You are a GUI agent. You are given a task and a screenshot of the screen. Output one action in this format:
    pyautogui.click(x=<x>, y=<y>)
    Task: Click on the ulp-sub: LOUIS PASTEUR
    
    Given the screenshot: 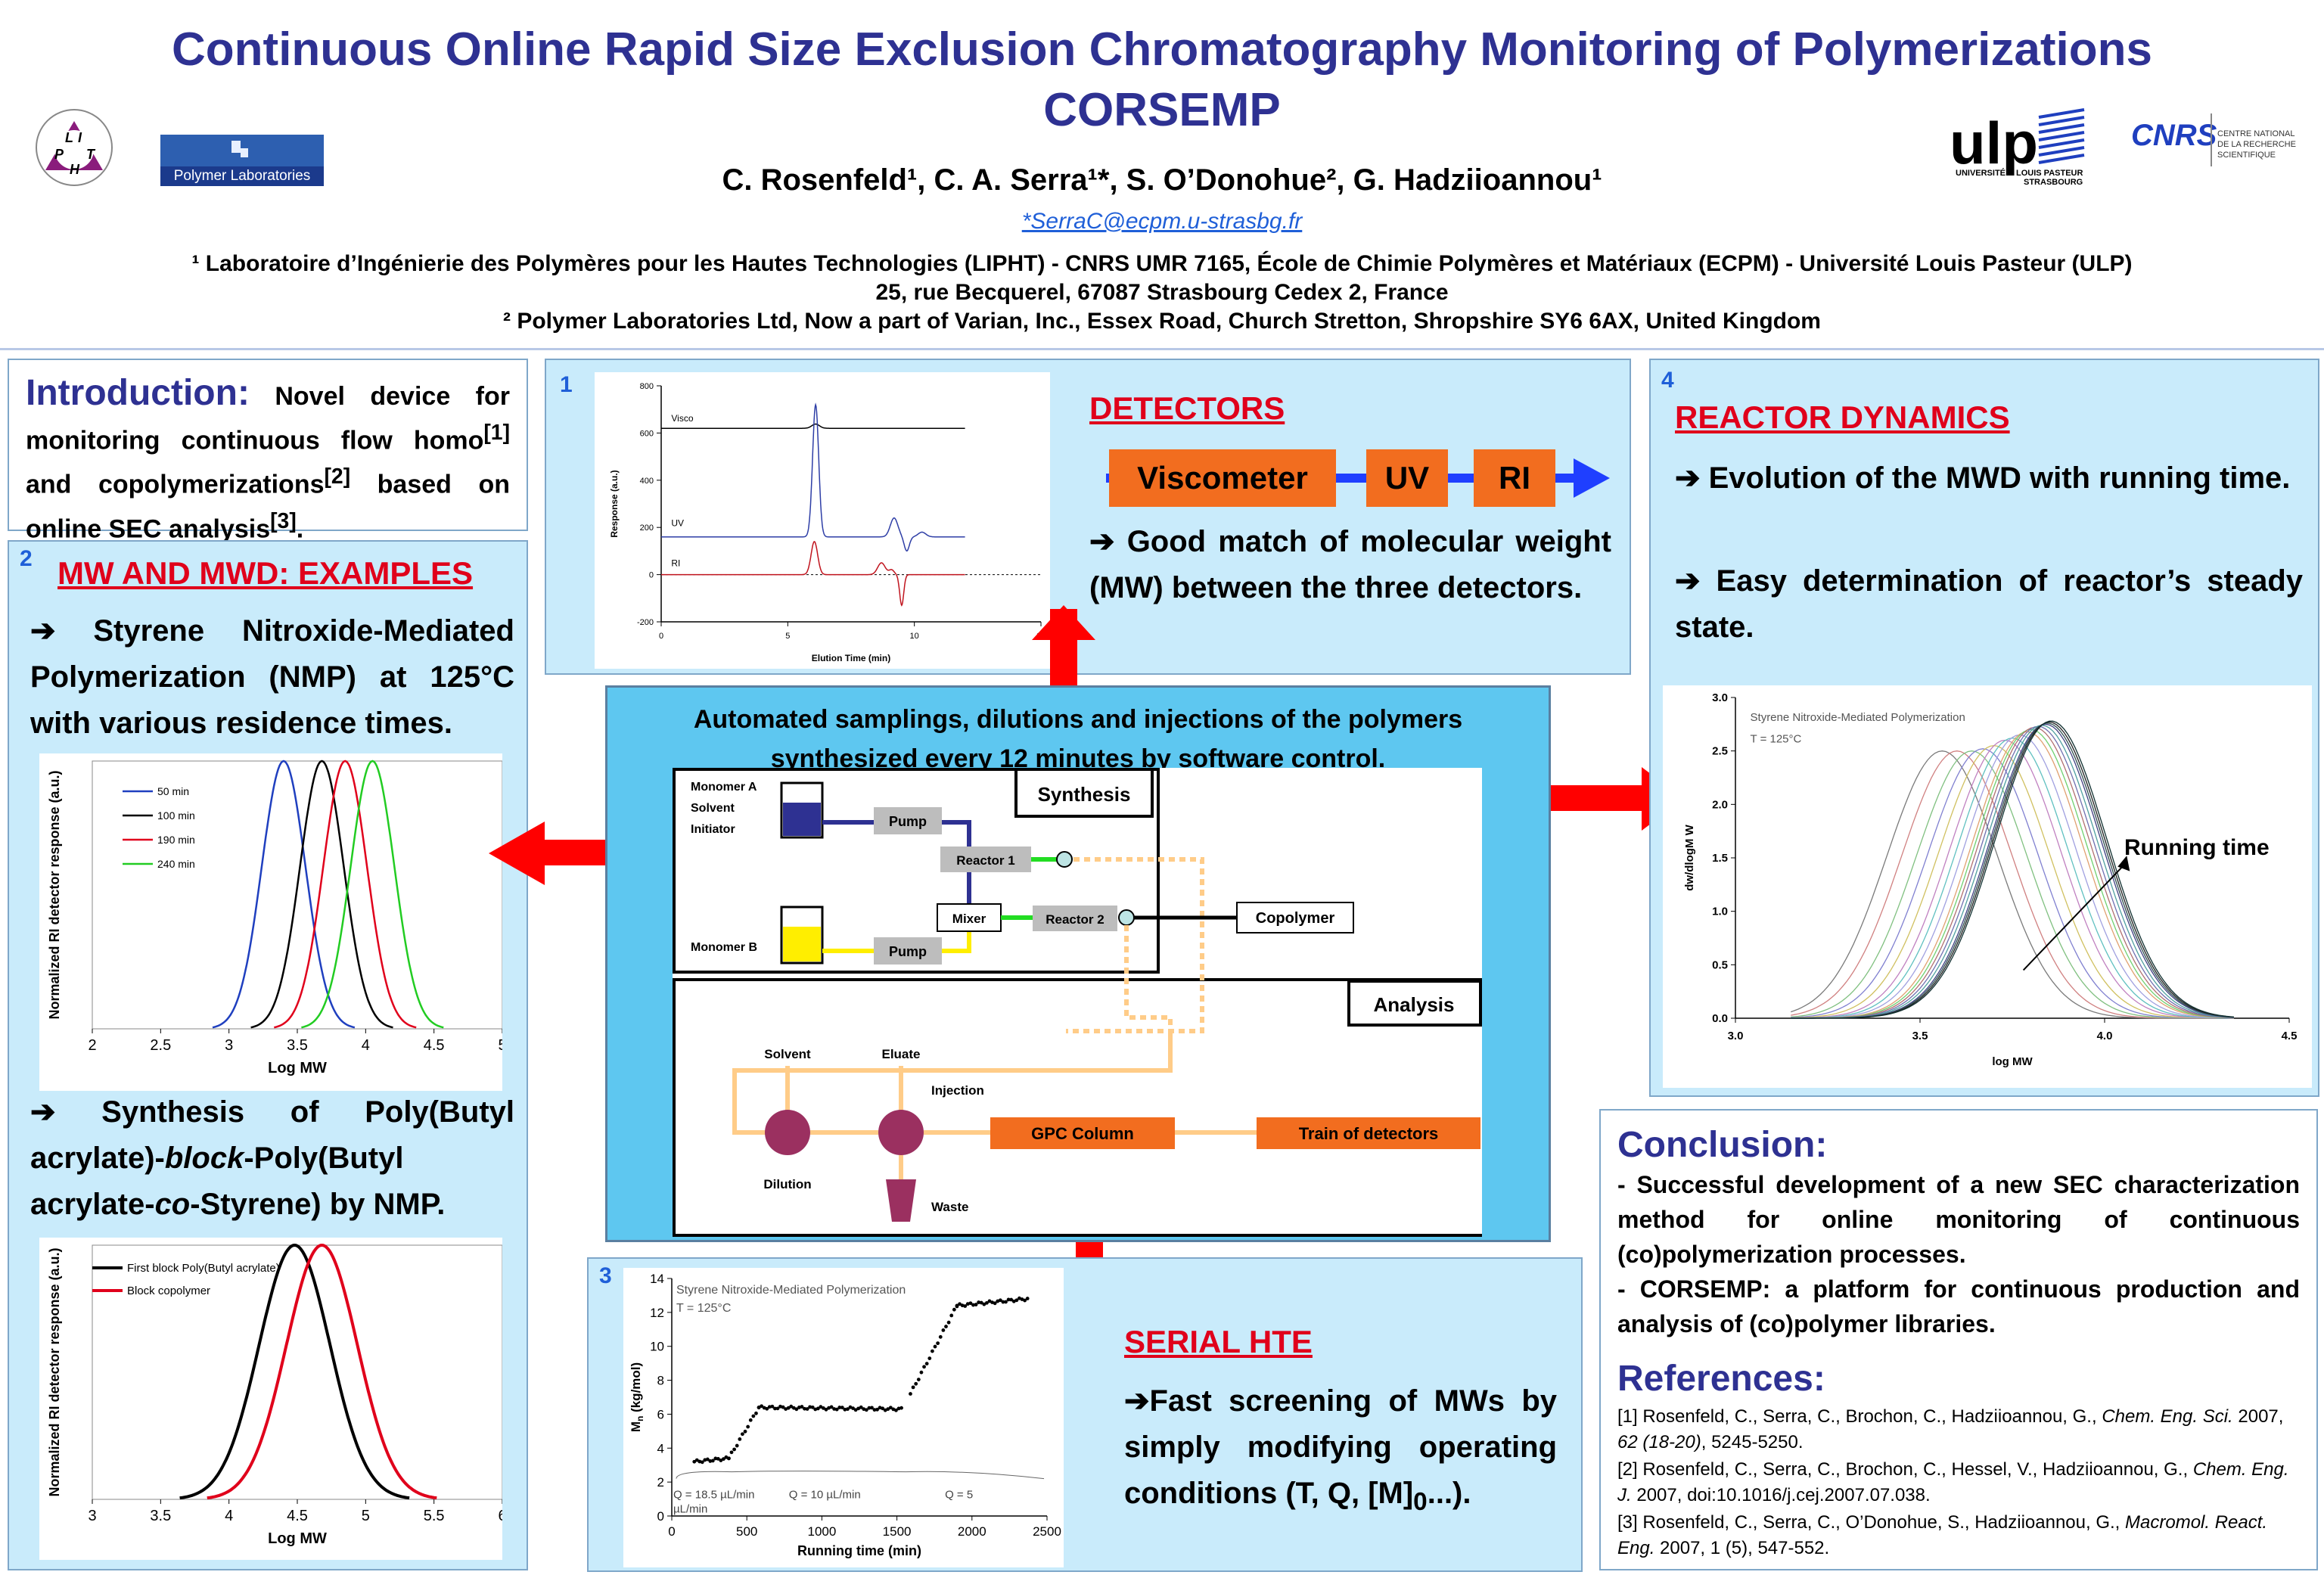 What is the action you would take?
    pyautogui.click(x=2049, y=173)
    